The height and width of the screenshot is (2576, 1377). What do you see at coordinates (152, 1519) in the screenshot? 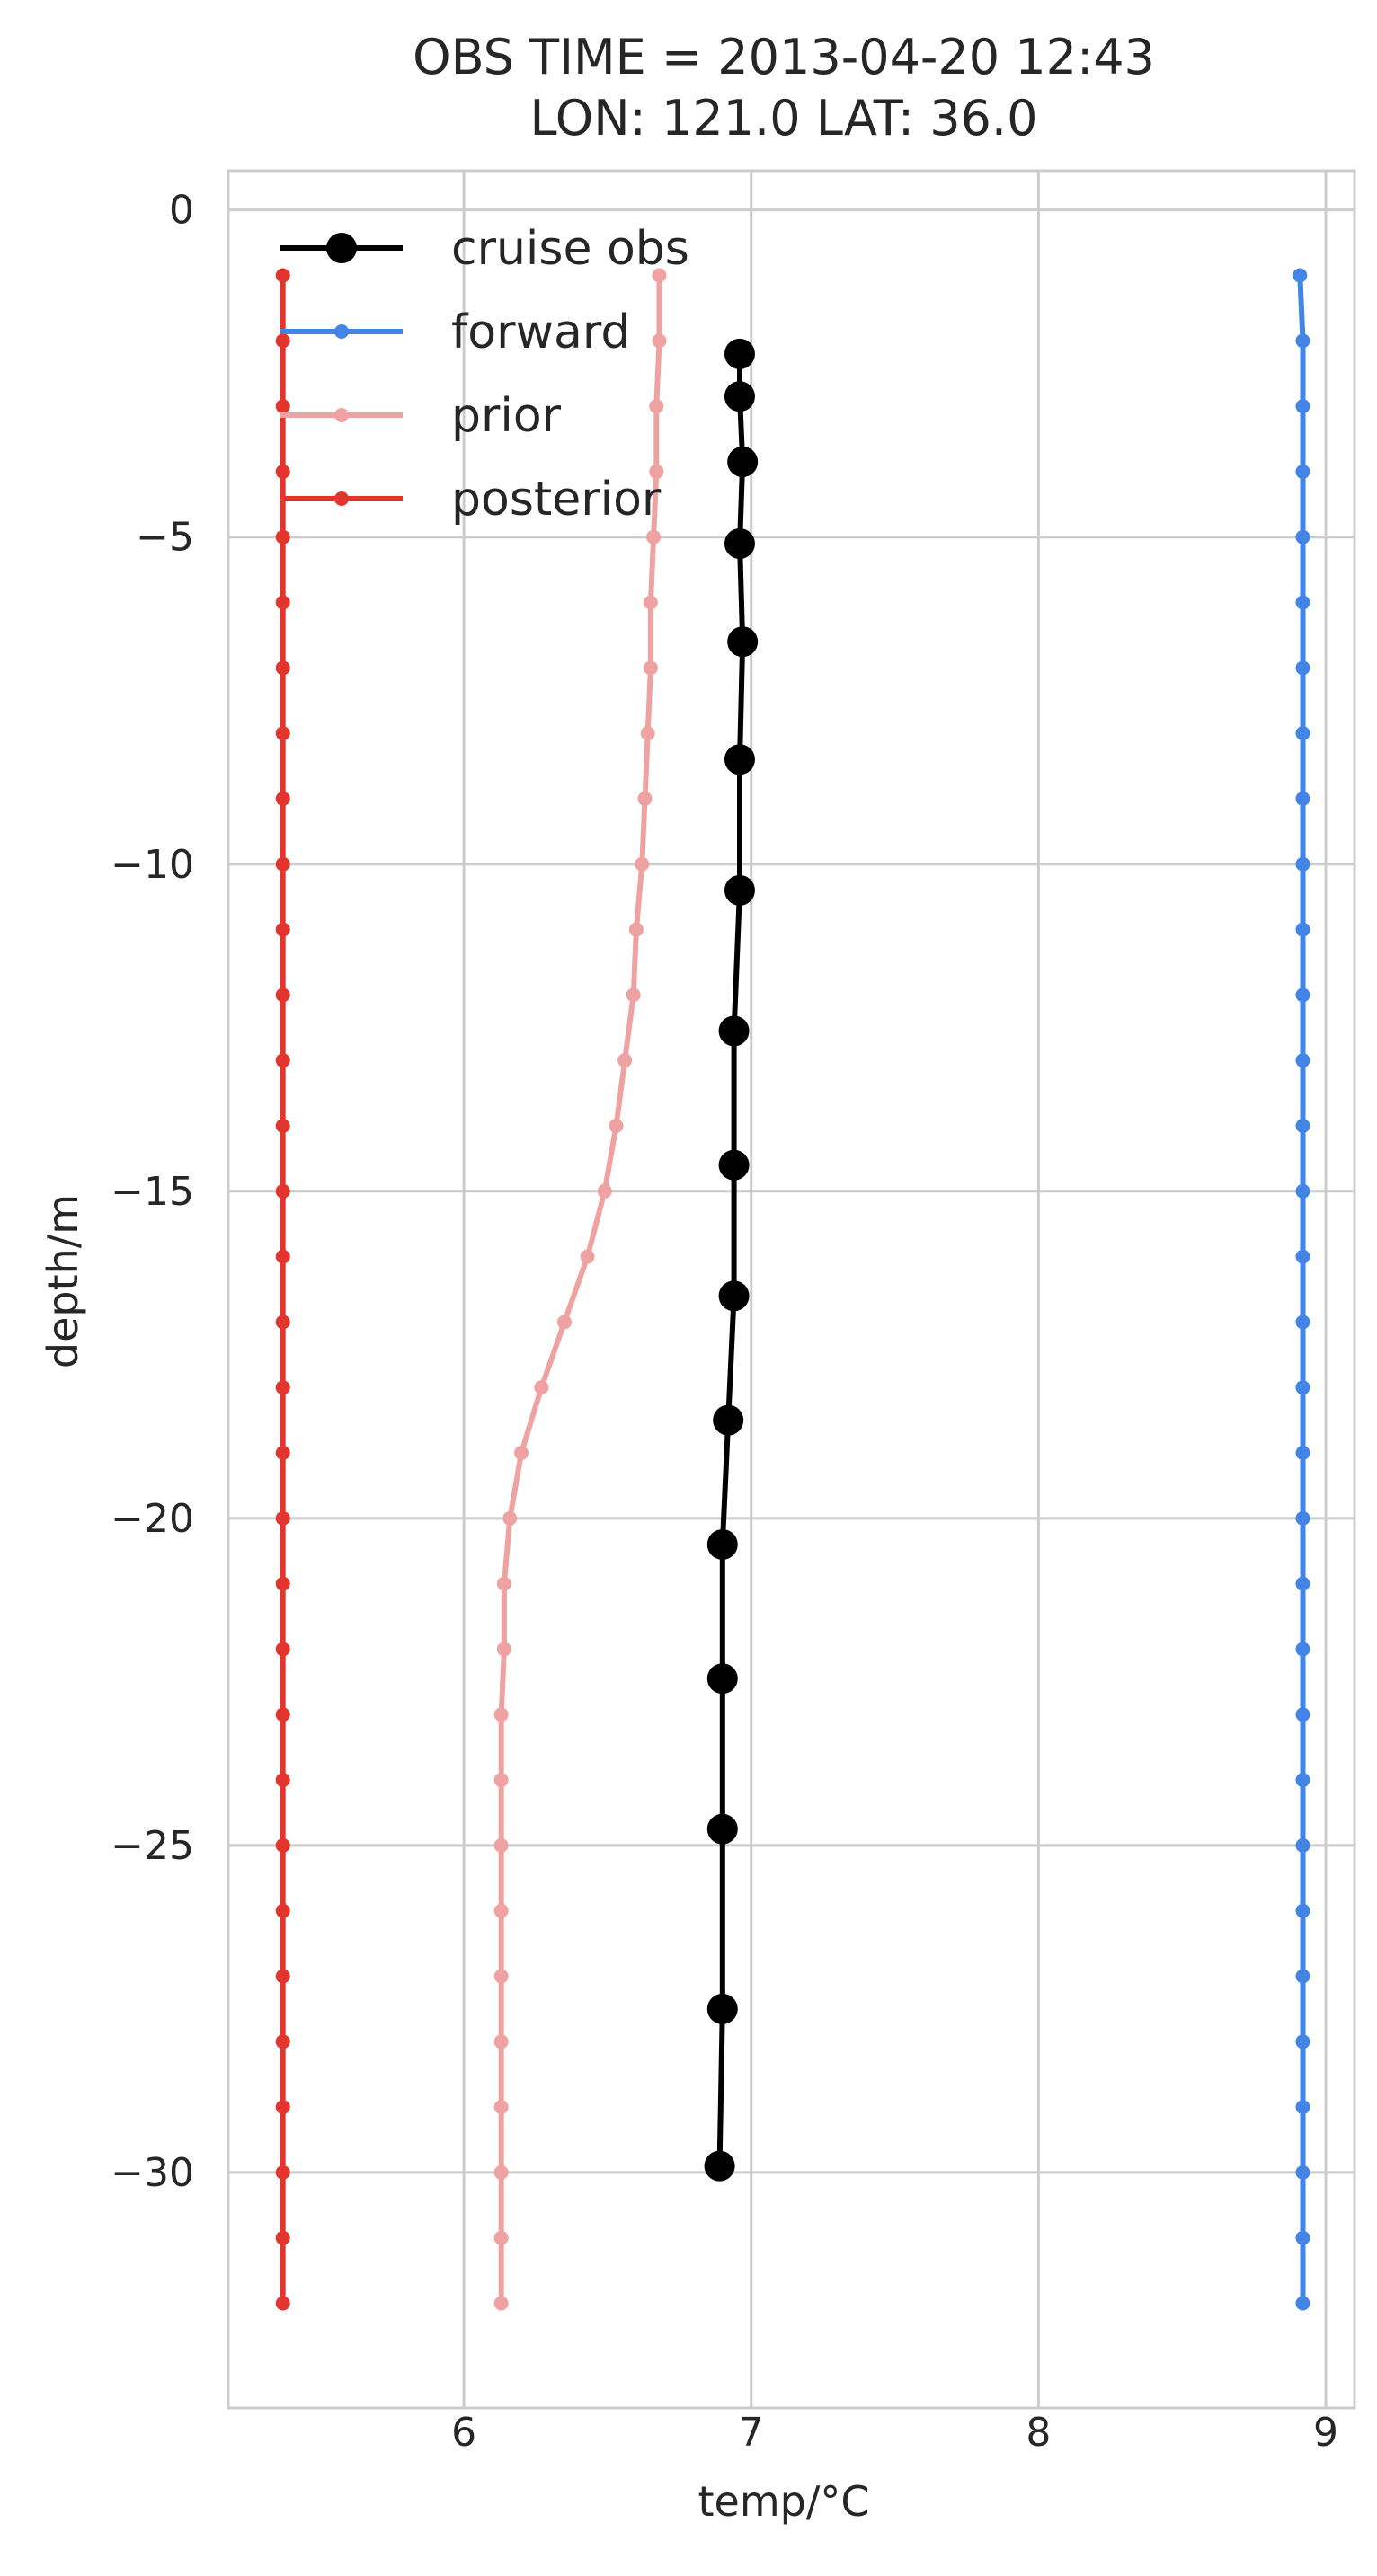
I see `y-tick-label: −20` at bounding box center [152, 1519].